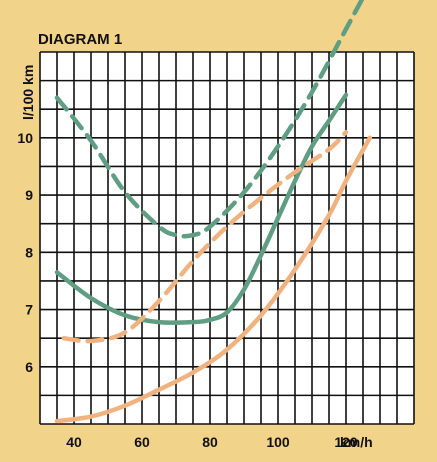 Image resolution: width=437 pixels, height=462 pixels. Describe the element at coordinates (74, 442) in the screenshot. I see `x-tick-label: 40` at that location.